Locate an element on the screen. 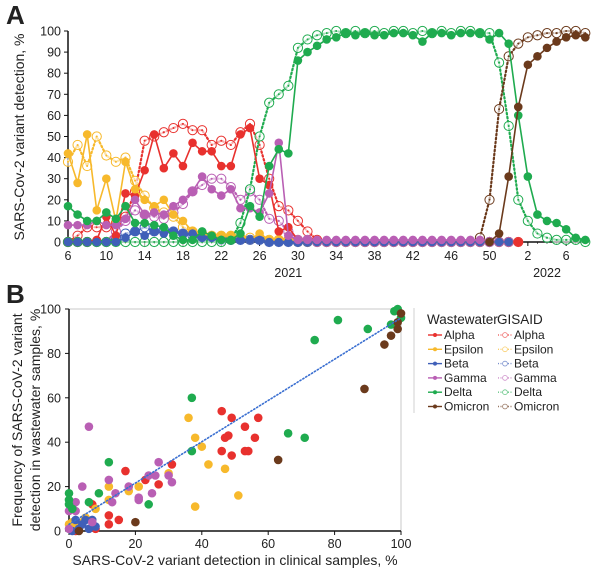 Image resolution: width=600 pixels, height=578 pixels. panel-a-x-tick-label: 46 is located at coordinates (451, 256).